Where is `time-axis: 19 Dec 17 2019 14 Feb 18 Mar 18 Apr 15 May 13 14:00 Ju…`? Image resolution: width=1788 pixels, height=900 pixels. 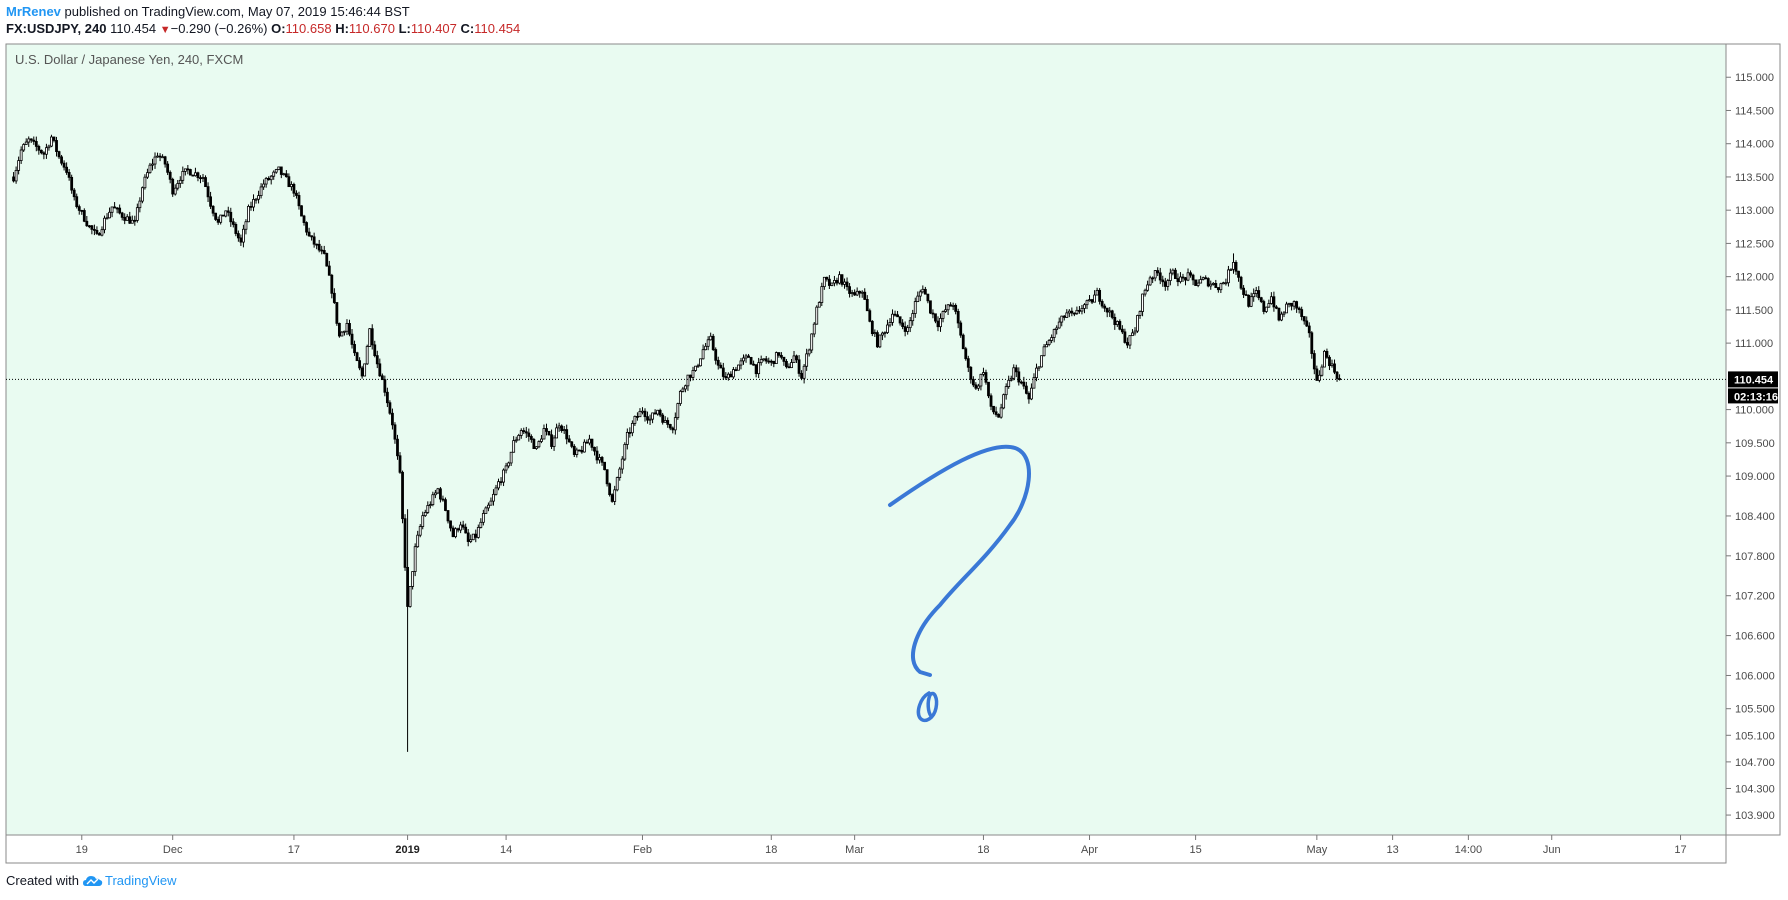 time-axis: 19 Dec 17 2019 14 Feb 18 Mar 18 Apr 15 May 13 14:00 Ju… is located at coordinates (866, 849).